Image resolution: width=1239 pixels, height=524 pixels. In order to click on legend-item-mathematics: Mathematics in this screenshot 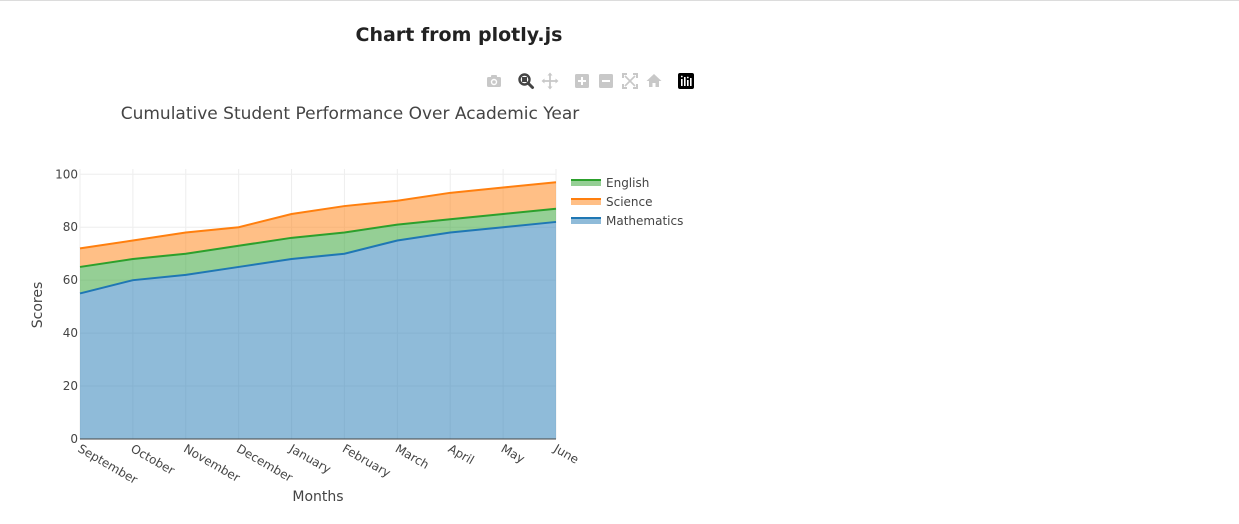, I will do `click(627, 221)`.